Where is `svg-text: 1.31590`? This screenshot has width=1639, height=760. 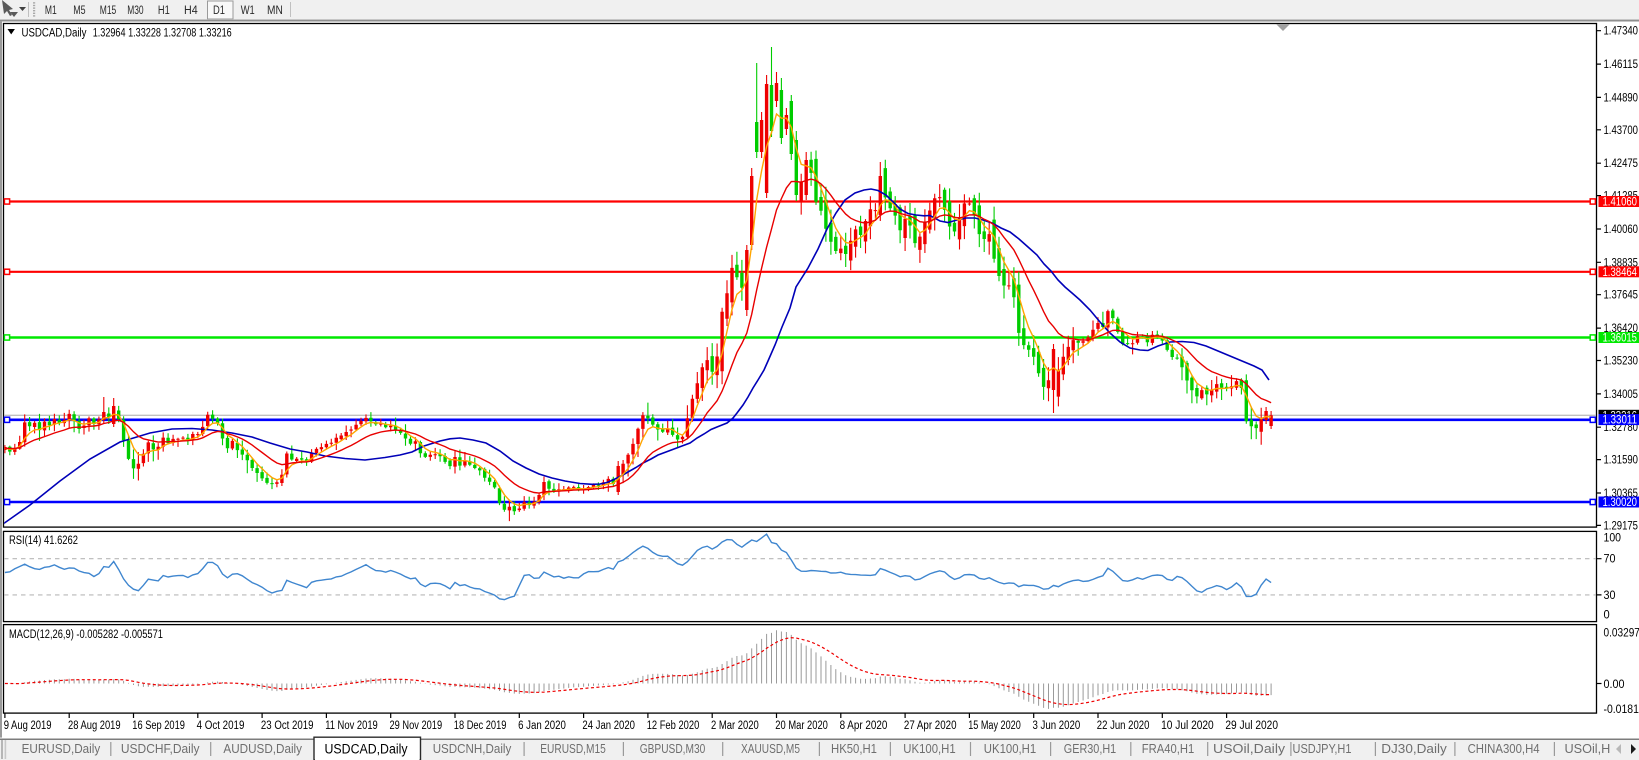
svg-text: 1.31590 is located at coordinates (1621, 461).